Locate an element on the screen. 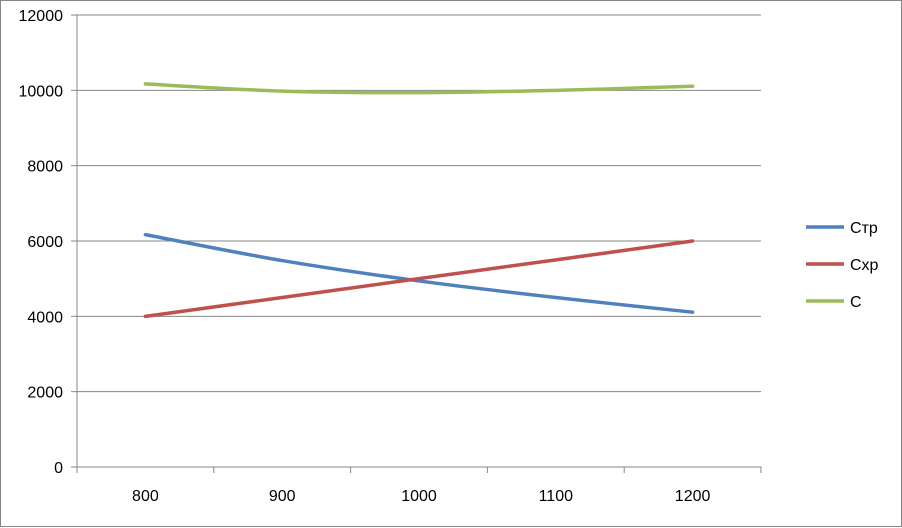  y-tick-label: 8000 is located at coordinates (45, 167).